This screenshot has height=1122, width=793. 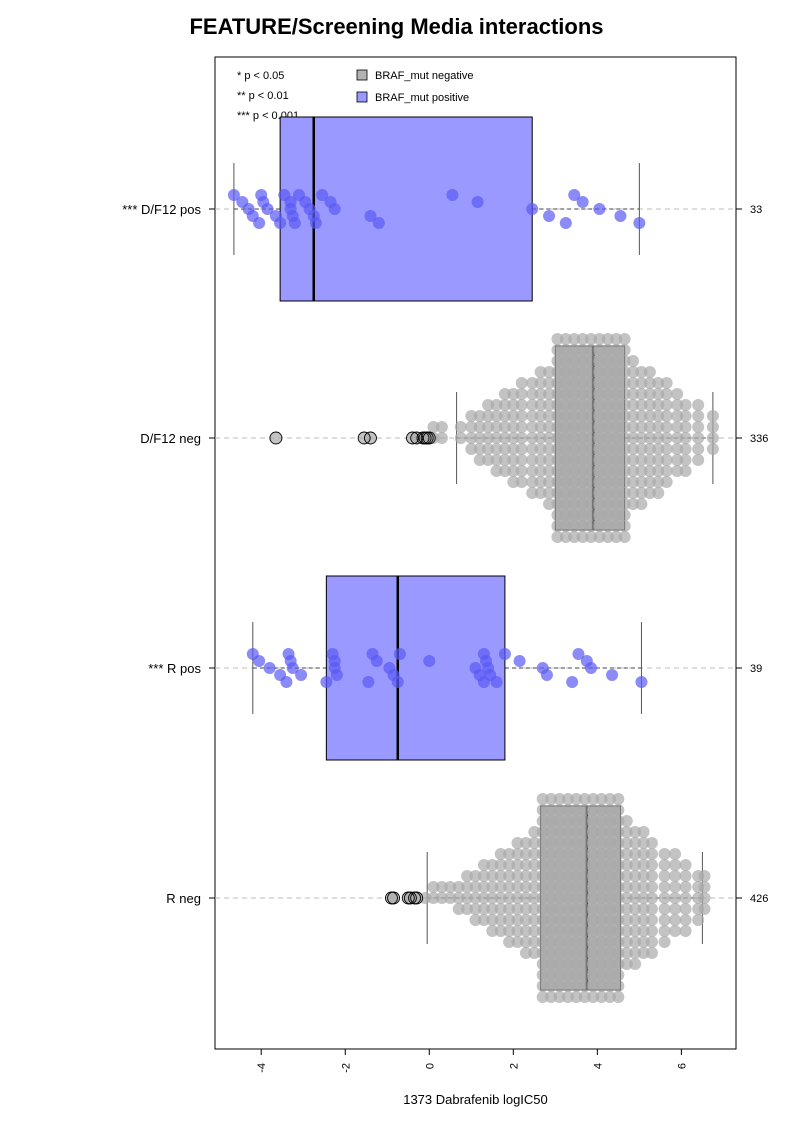 What do you see at coordinates (370, 438) in the screenshot?
I see `outlier-point` at bounding box center [370, 438].